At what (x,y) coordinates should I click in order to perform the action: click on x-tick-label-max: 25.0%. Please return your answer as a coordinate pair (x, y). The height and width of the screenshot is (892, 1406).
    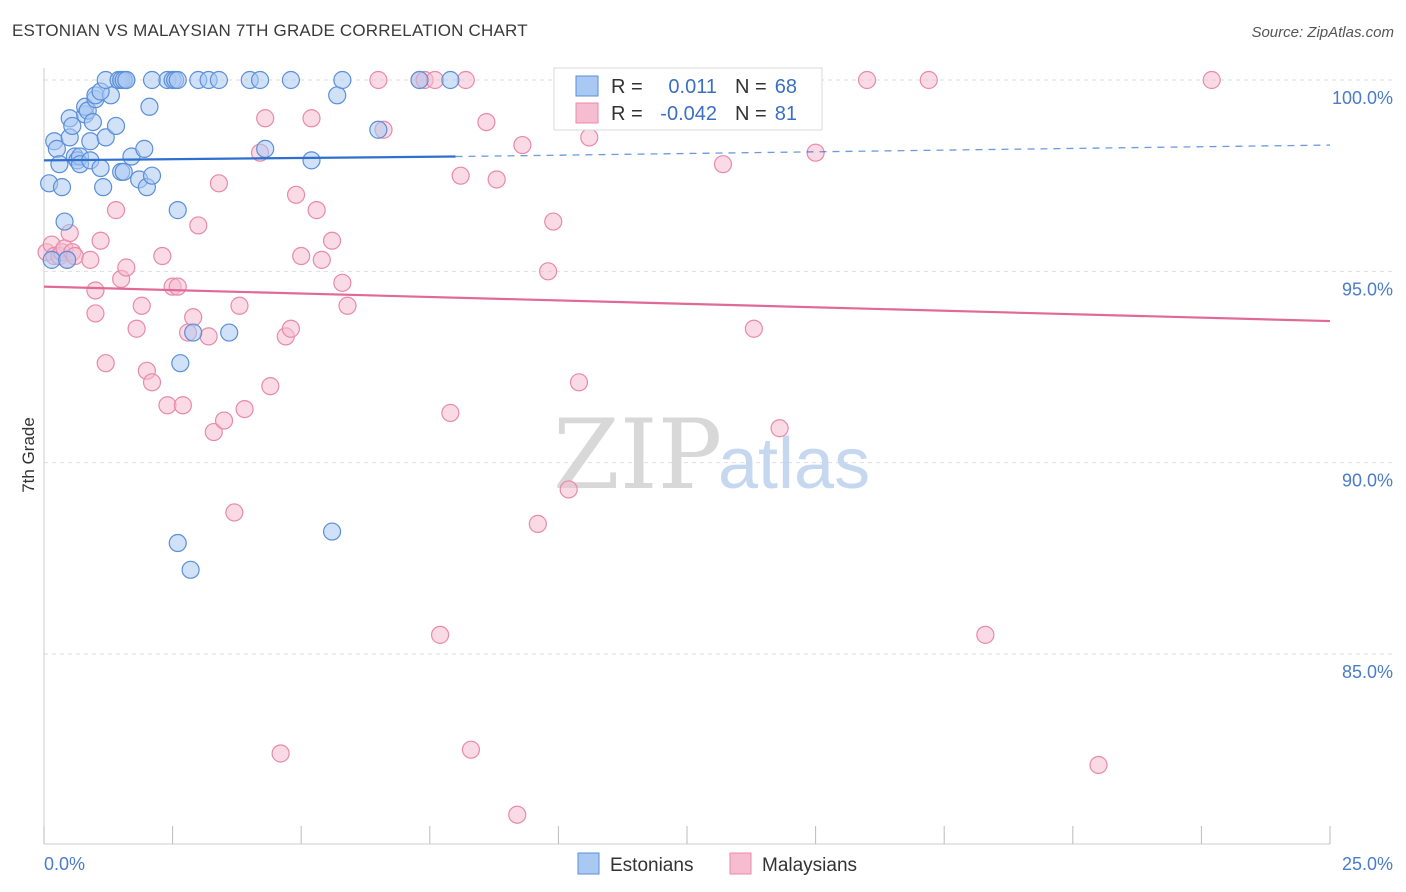
    Looking at the image, I should click on (1367, 864).